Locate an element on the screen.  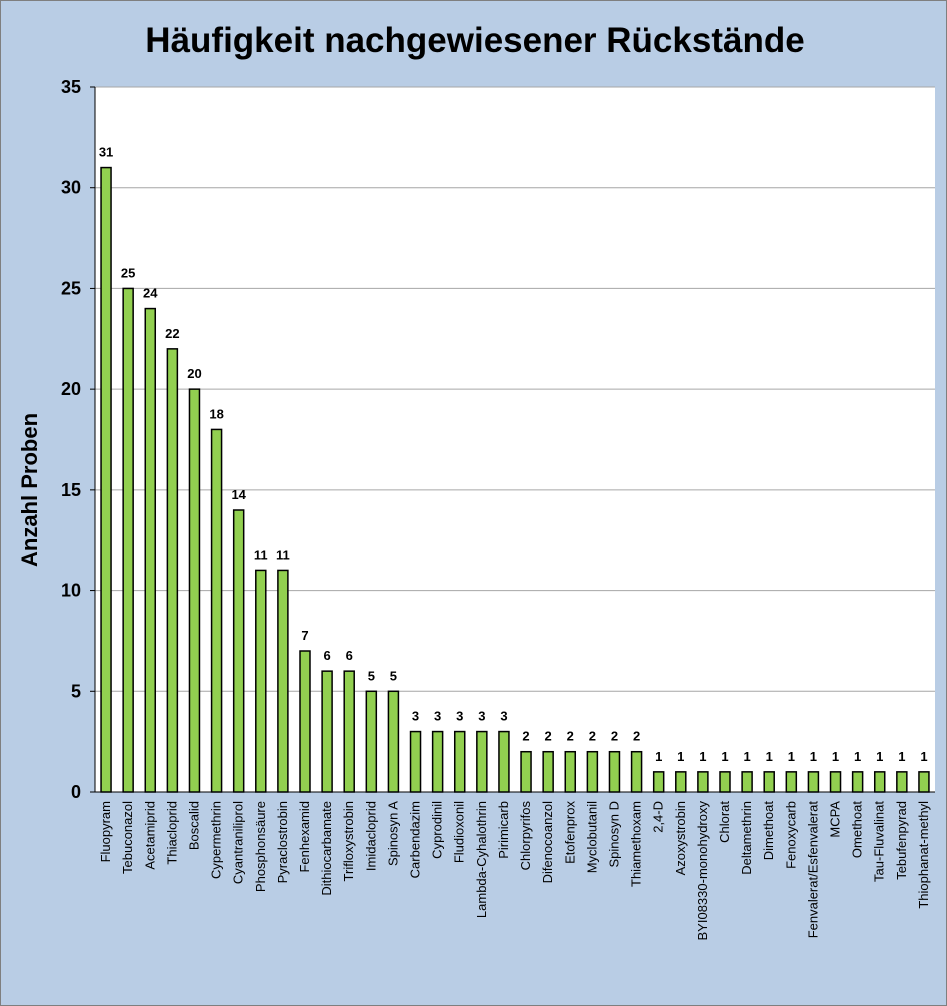
y-tick-label: 20 is located at coordinates (71, 389).